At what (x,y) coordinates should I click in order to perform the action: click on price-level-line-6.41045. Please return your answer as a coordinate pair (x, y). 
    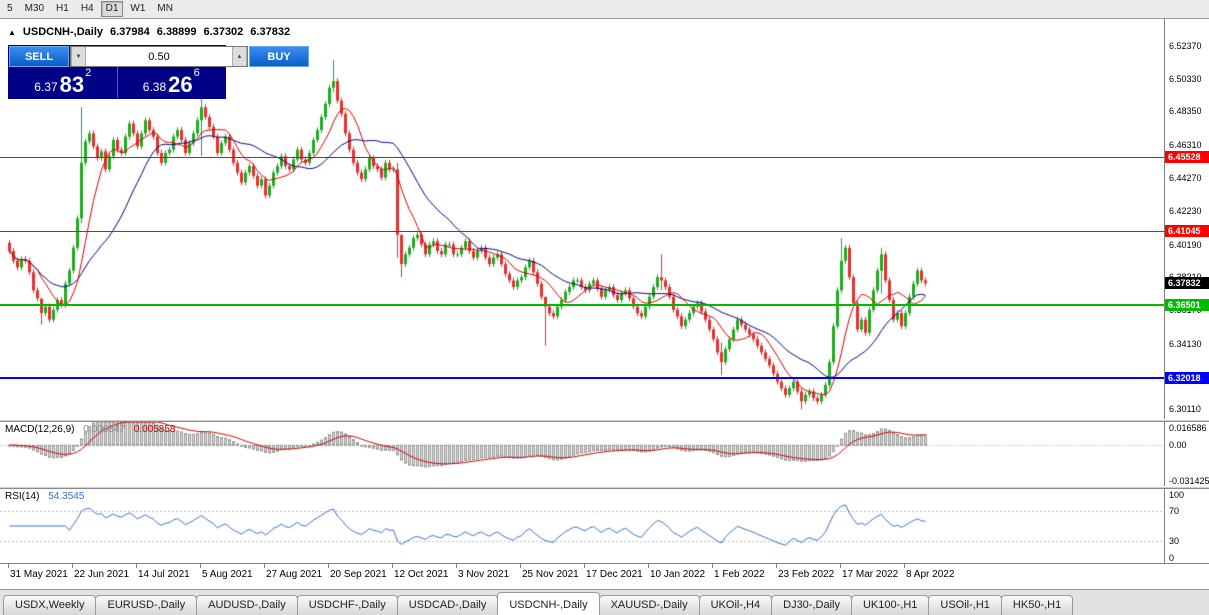
    Looking at the image, I should click on (582, 231).